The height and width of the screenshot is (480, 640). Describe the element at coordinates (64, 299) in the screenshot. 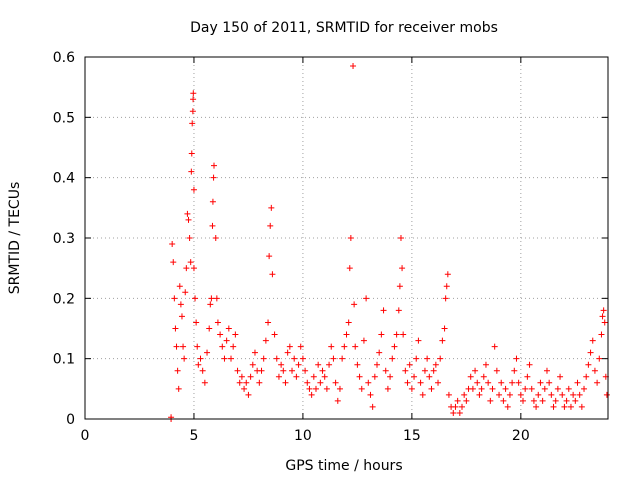

I see `y-tick-label: 0.2` at that location.